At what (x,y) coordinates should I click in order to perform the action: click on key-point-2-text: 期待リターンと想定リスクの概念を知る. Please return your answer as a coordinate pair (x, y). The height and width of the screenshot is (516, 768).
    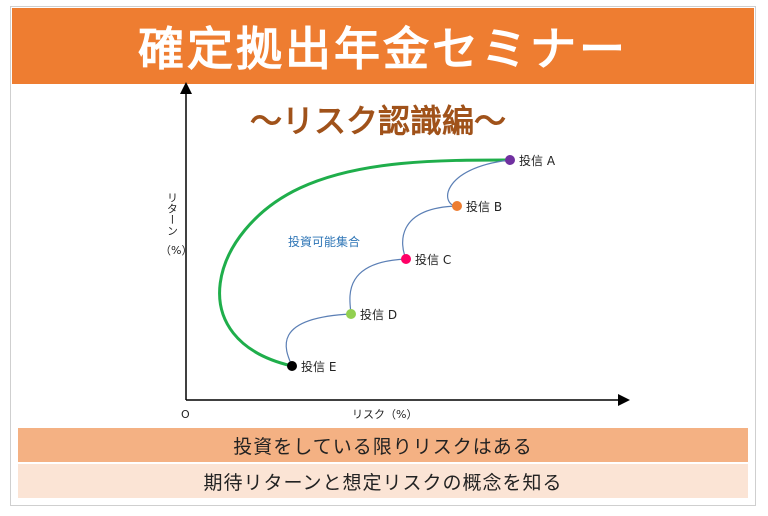
    Looking at the image, I should click on (383, 482).